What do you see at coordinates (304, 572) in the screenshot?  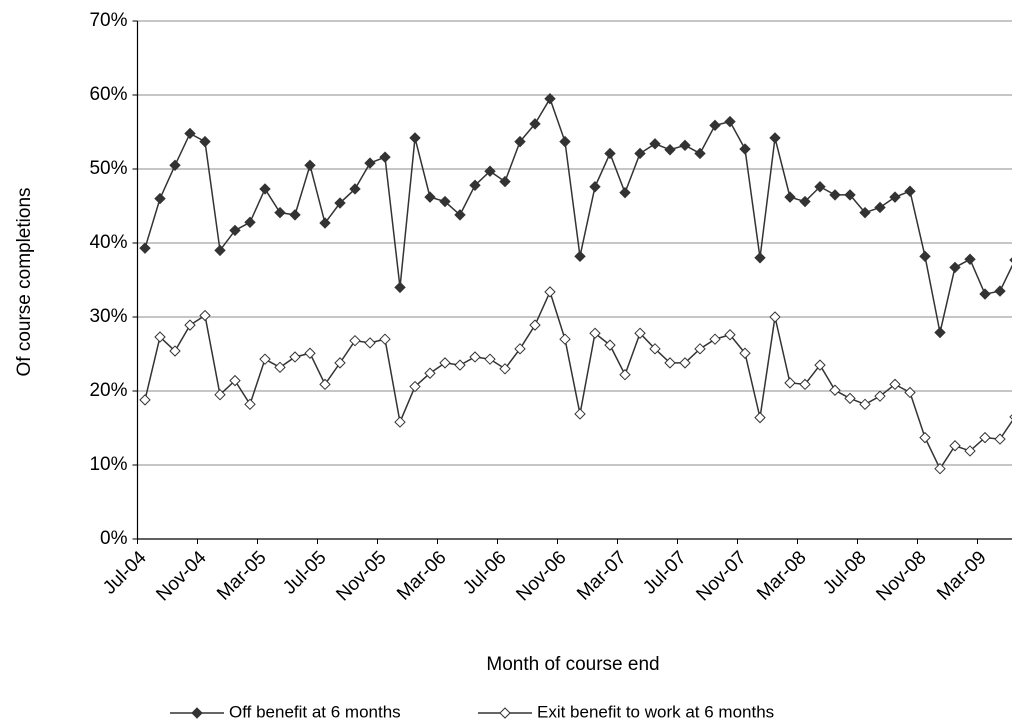 I see `x-tick-label: Jul-05` at bounding box center [304, 572].